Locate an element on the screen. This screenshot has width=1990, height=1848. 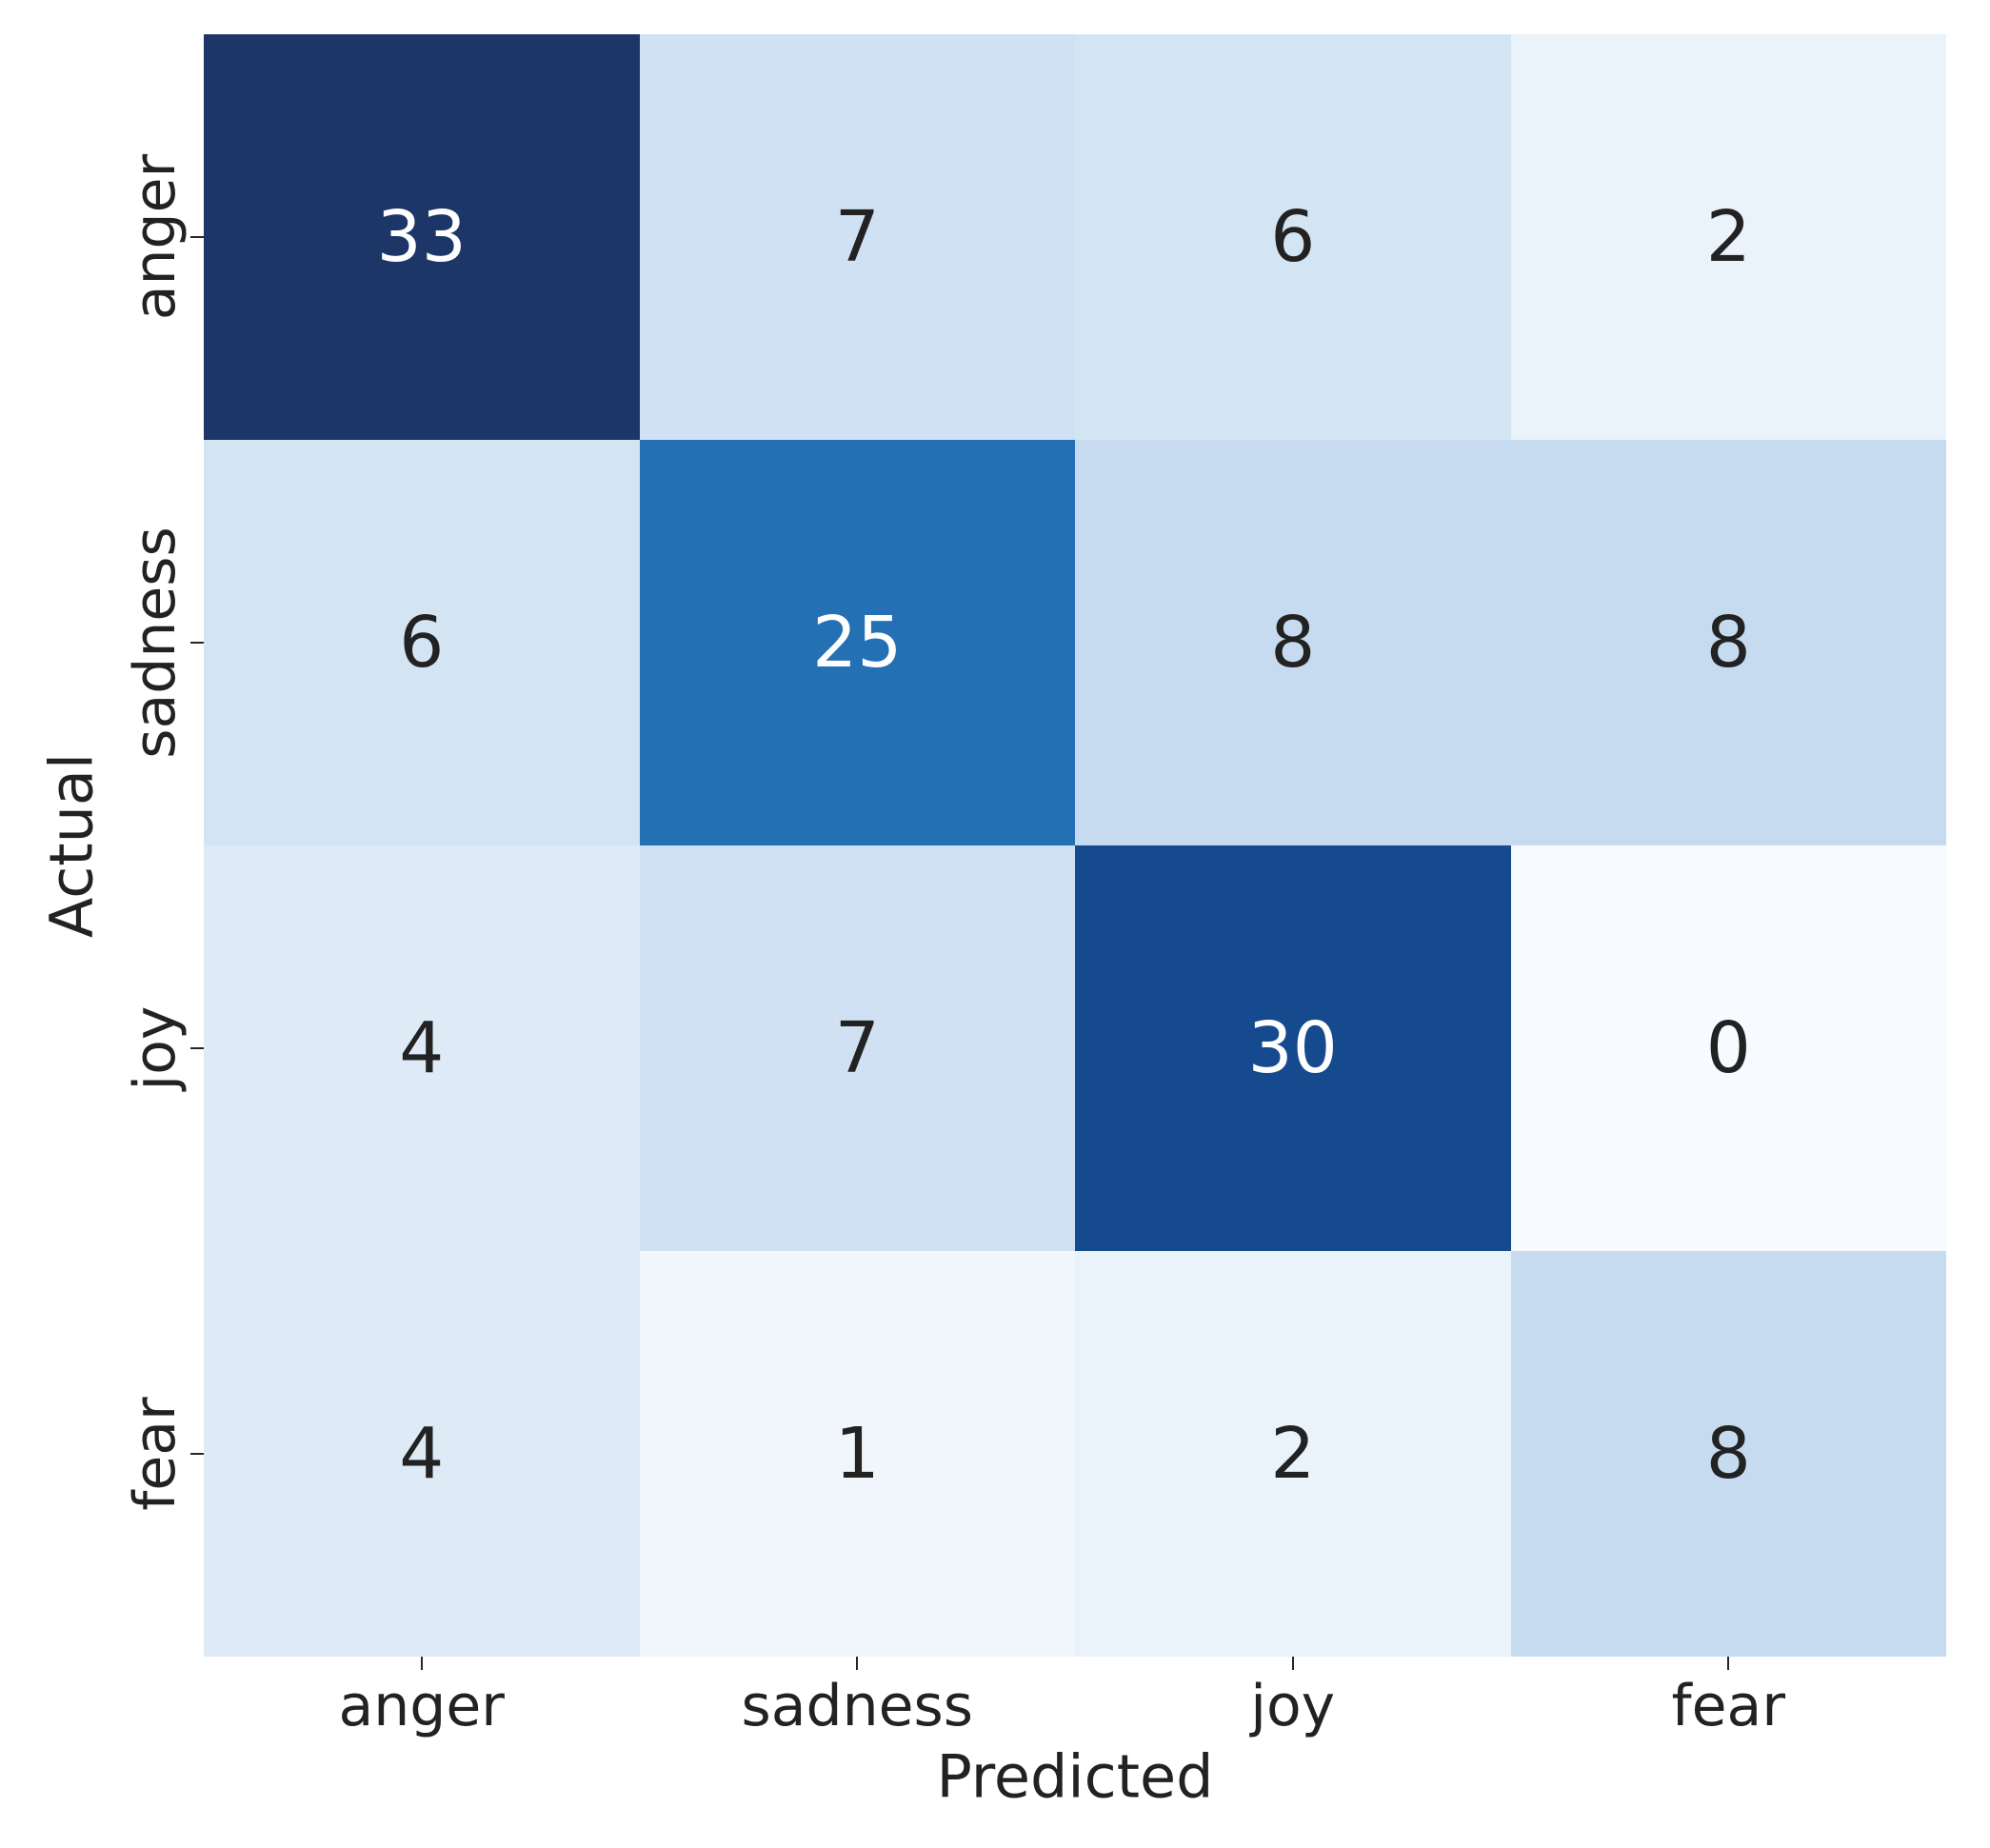
x-axis-label: Predicted is located at coordinates (1075, 1776).